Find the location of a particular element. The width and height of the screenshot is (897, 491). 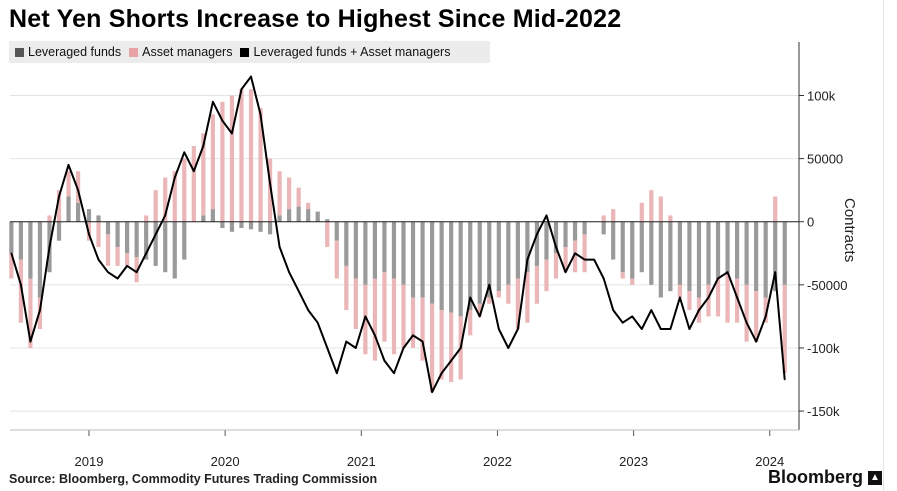

y-tick-label: -50000 is located at coordinates (827, 285).